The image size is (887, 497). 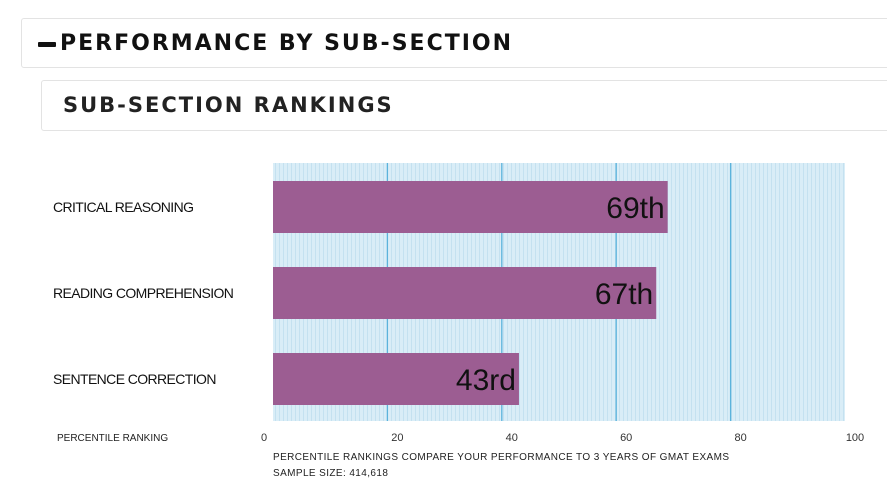 What do you see at coordinates (397, 438) in the screenshot?
I see `x-tick-label: 20` at bounding box center [397, 438].